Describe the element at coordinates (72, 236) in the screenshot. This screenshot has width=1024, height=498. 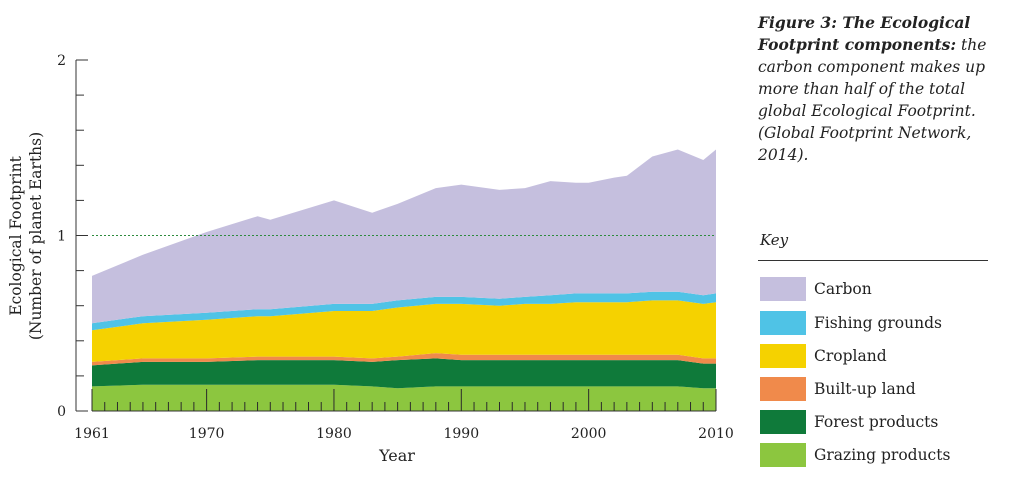
I see `y-axis: 0 1 2` at that location.